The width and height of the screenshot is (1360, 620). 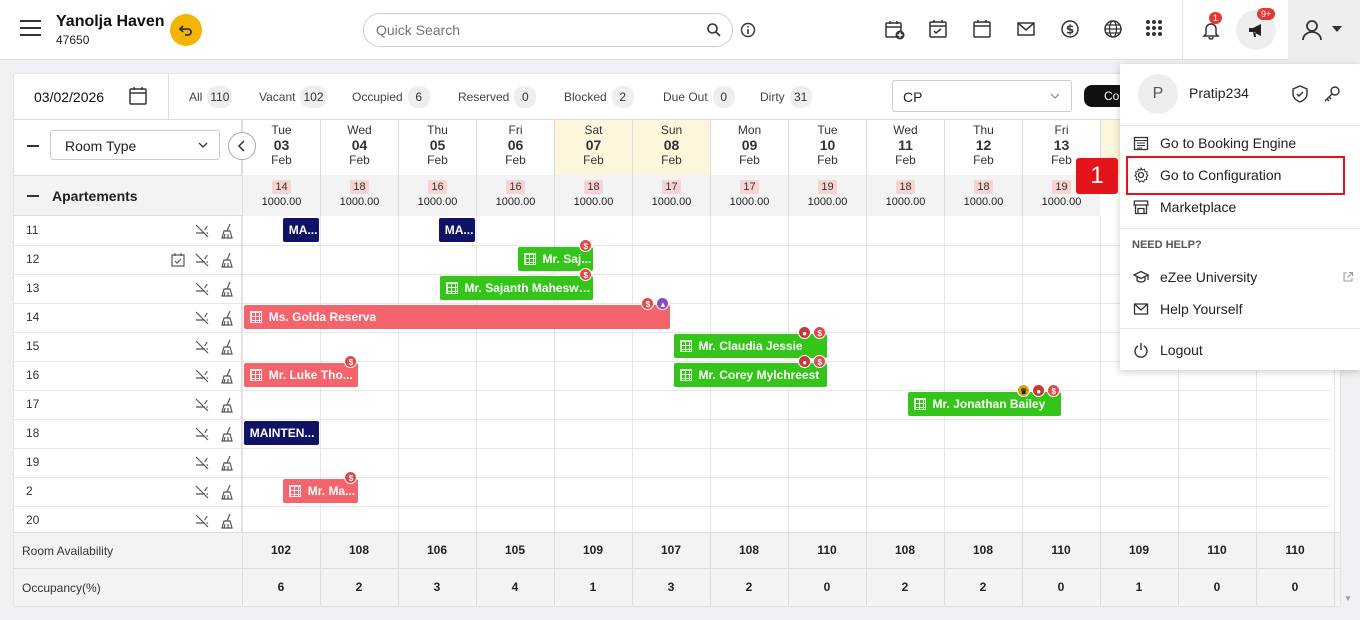 What do you see at coordinates (1141, 175) in the screenshot?
I see `gear-icon` at bounding box center [1141, 175].